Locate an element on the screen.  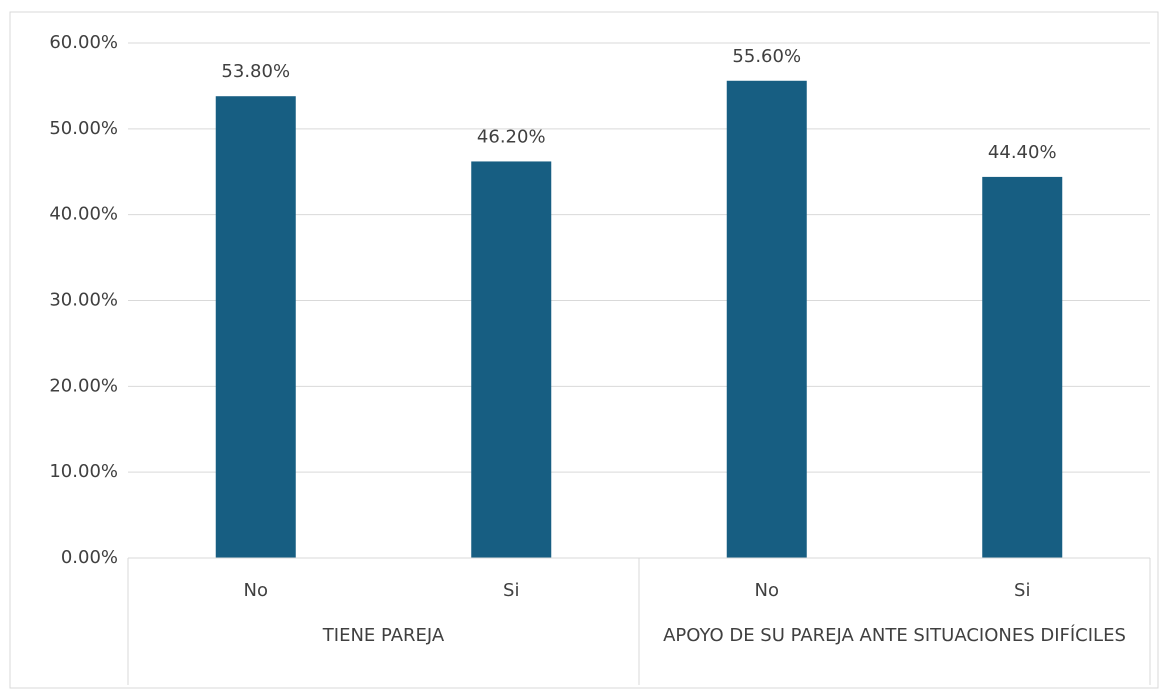
y-tick-label: 40.00% is located at coordinates (83, 214).